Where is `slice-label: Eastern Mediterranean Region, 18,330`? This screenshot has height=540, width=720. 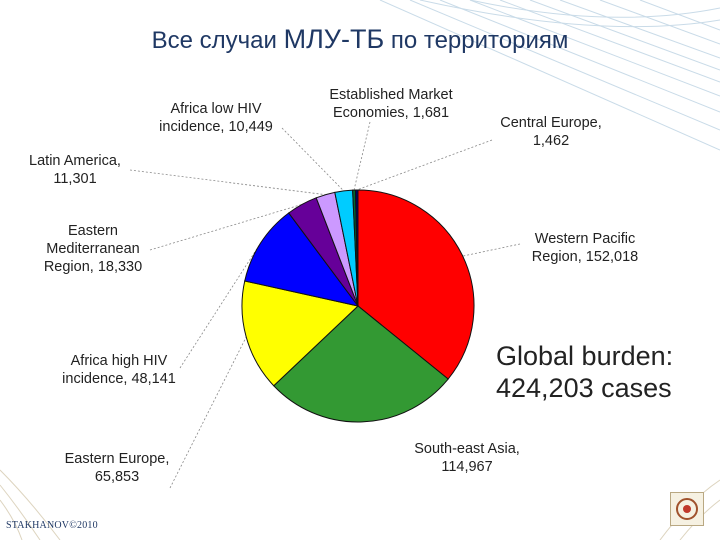 slice-label: Eastern Mediterranean Region, 18,330 is located at coordinates (93, 249).